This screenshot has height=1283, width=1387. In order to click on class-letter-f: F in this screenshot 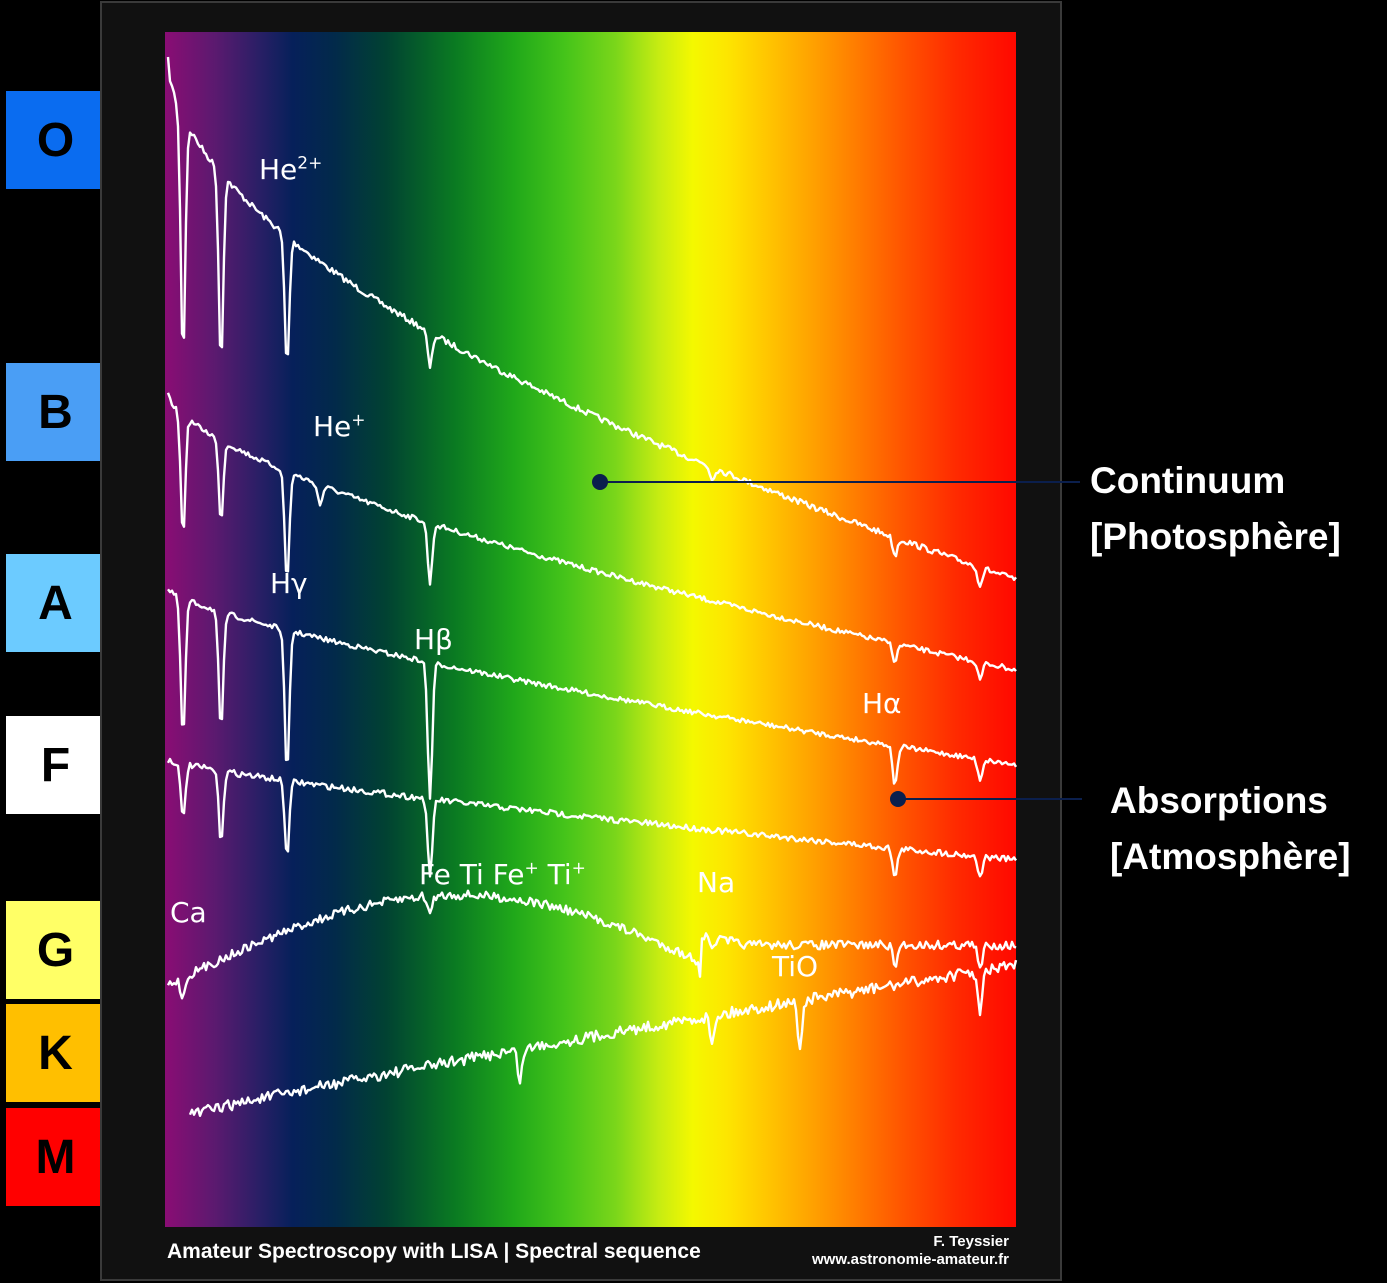, I will do `click(55, 765)`.